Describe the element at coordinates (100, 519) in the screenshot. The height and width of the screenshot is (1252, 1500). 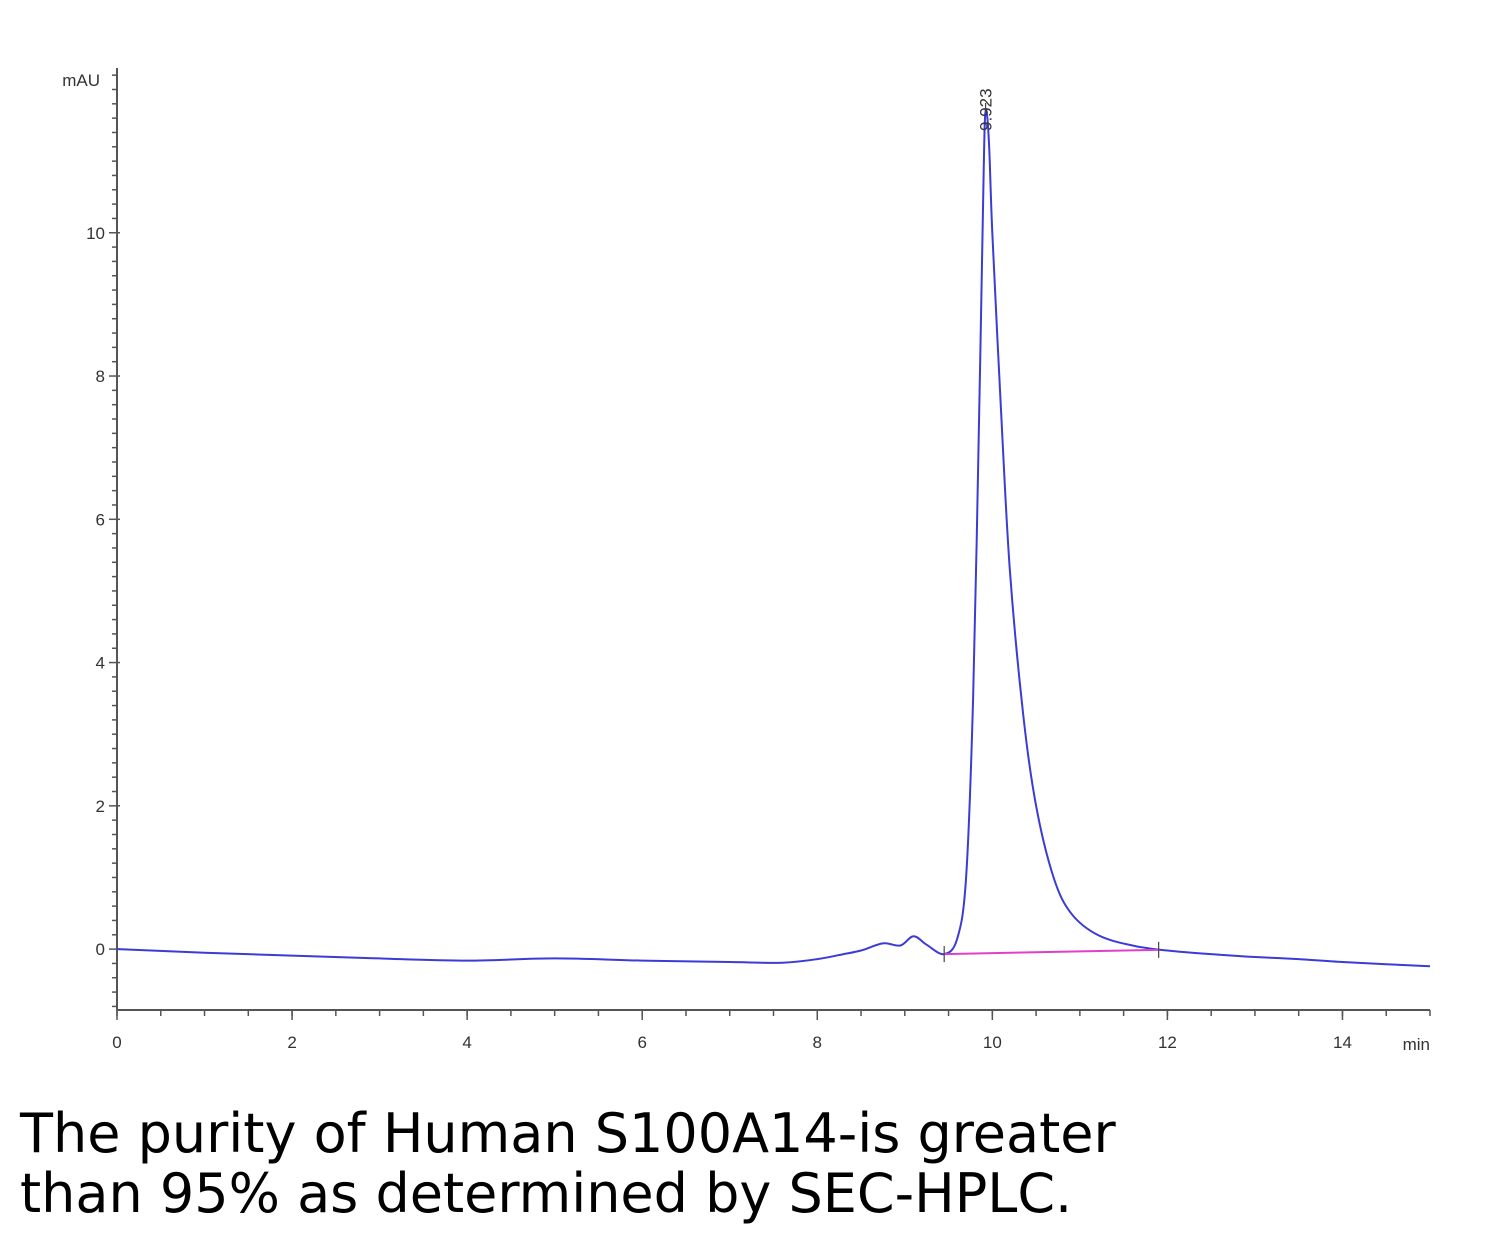
I see `y-tick-label: 6` at that location.